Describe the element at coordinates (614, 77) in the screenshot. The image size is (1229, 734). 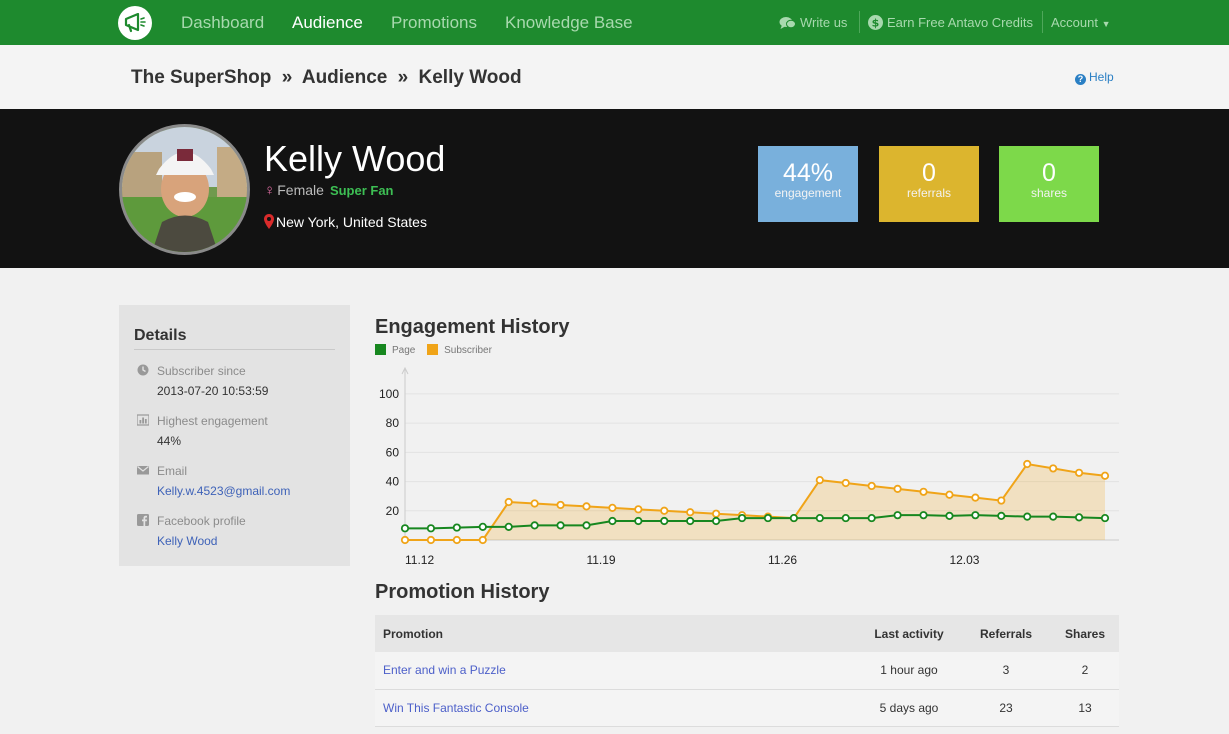
I see `breadcrumb-bar` at that location.